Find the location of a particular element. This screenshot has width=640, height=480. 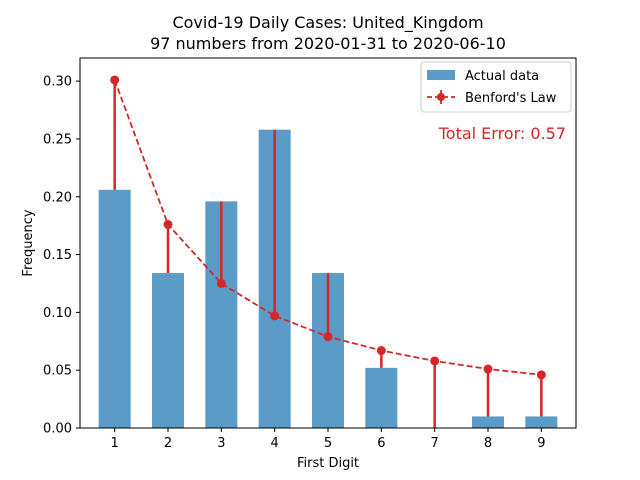

x-tick-label: 1 is located at coordinates (115, 443).